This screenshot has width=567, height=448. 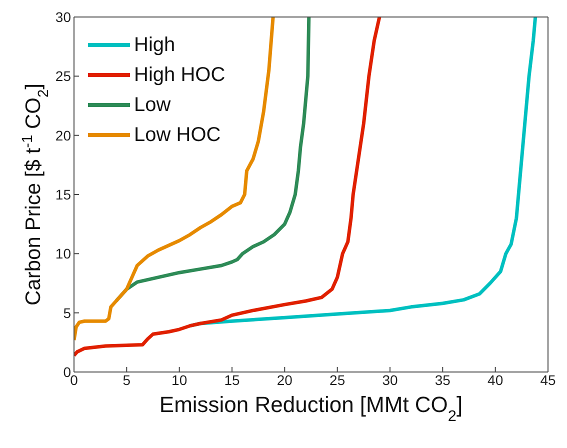 What do you see at coordinates (63, 16) in the screenshot?
I see `y-tick-label: 30` at bounding box center [63, 16].